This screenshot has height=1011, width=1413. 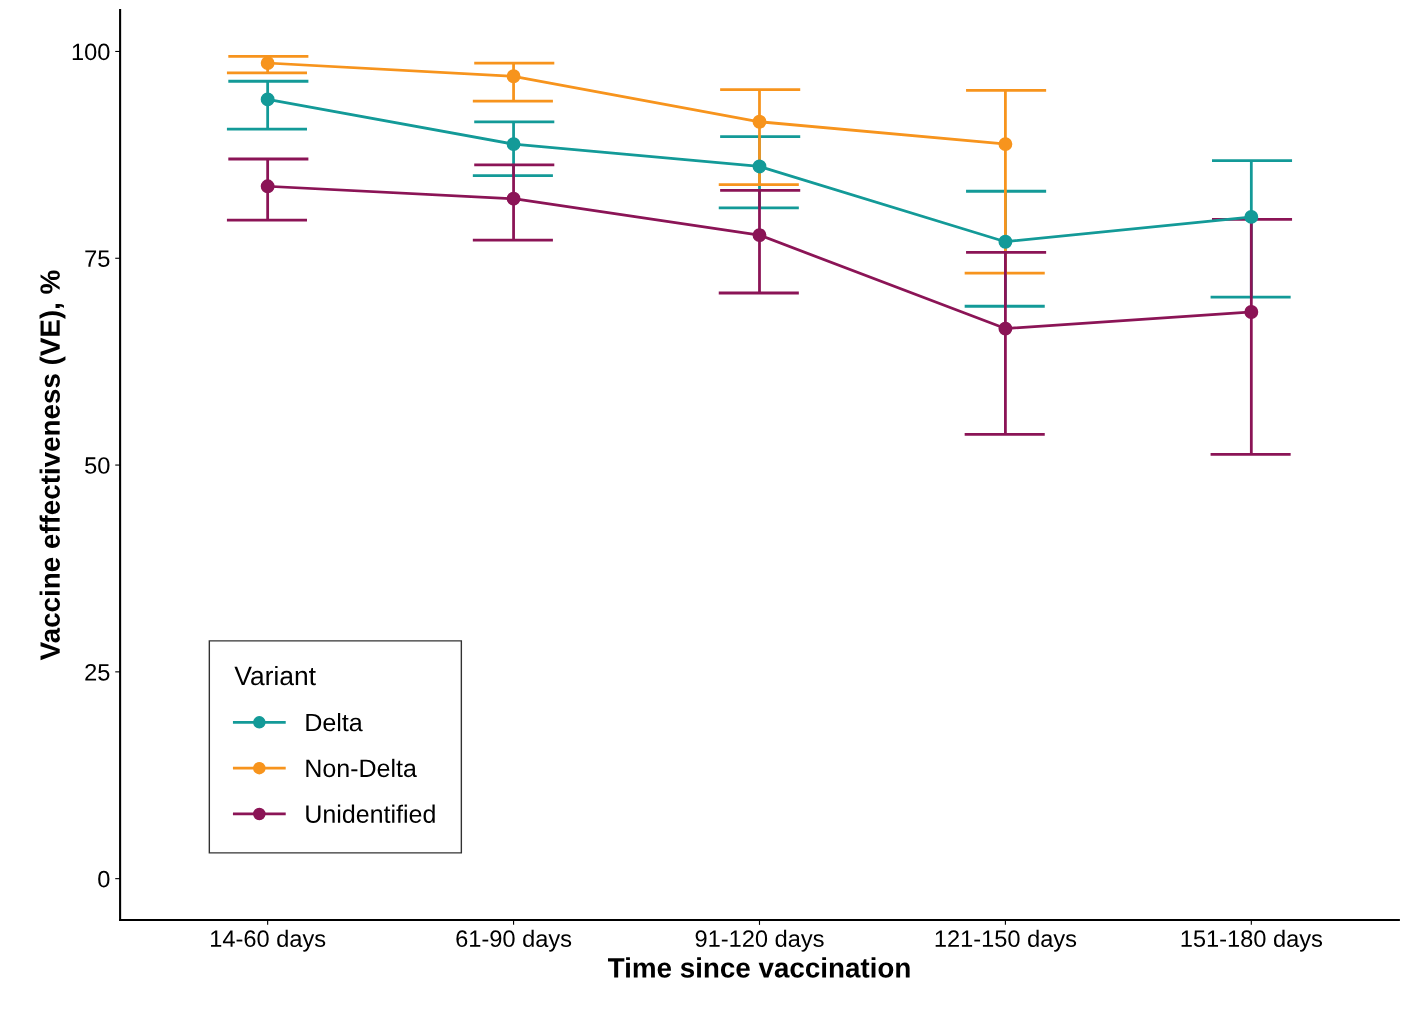 I want to click on x-tick-label: 151-180 days, so click(x=1252, y=940).